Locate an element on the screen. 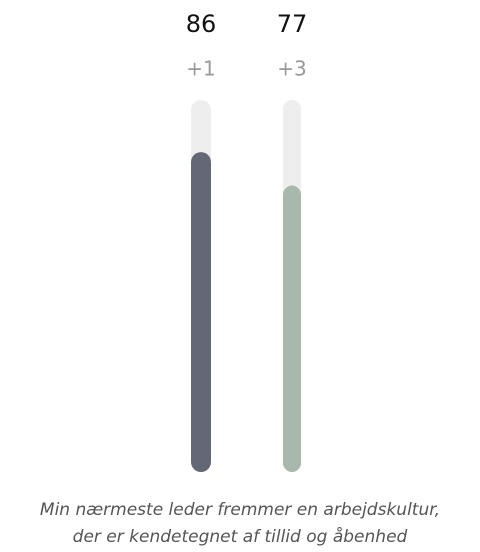 The width and height of the screenshot is (480, 552). change-label: +1 is located at coordinates (200, 69).